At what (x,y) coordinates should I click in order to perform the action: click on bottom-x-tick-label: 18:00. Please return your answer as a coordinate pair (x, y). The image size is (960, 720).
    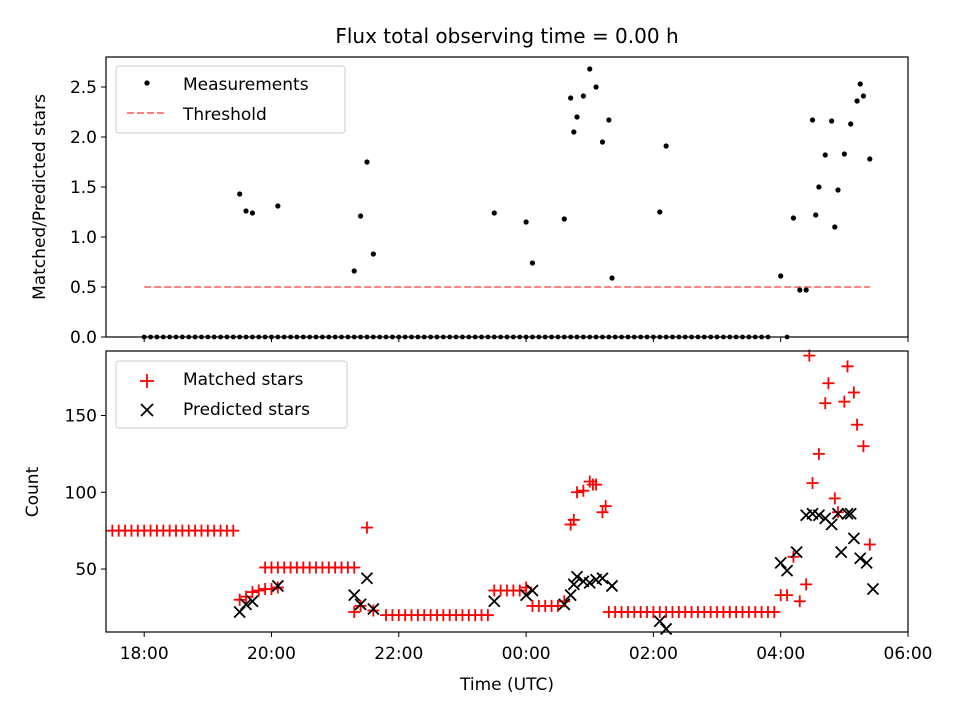
    Looking at the image, I should click on (144, 654).